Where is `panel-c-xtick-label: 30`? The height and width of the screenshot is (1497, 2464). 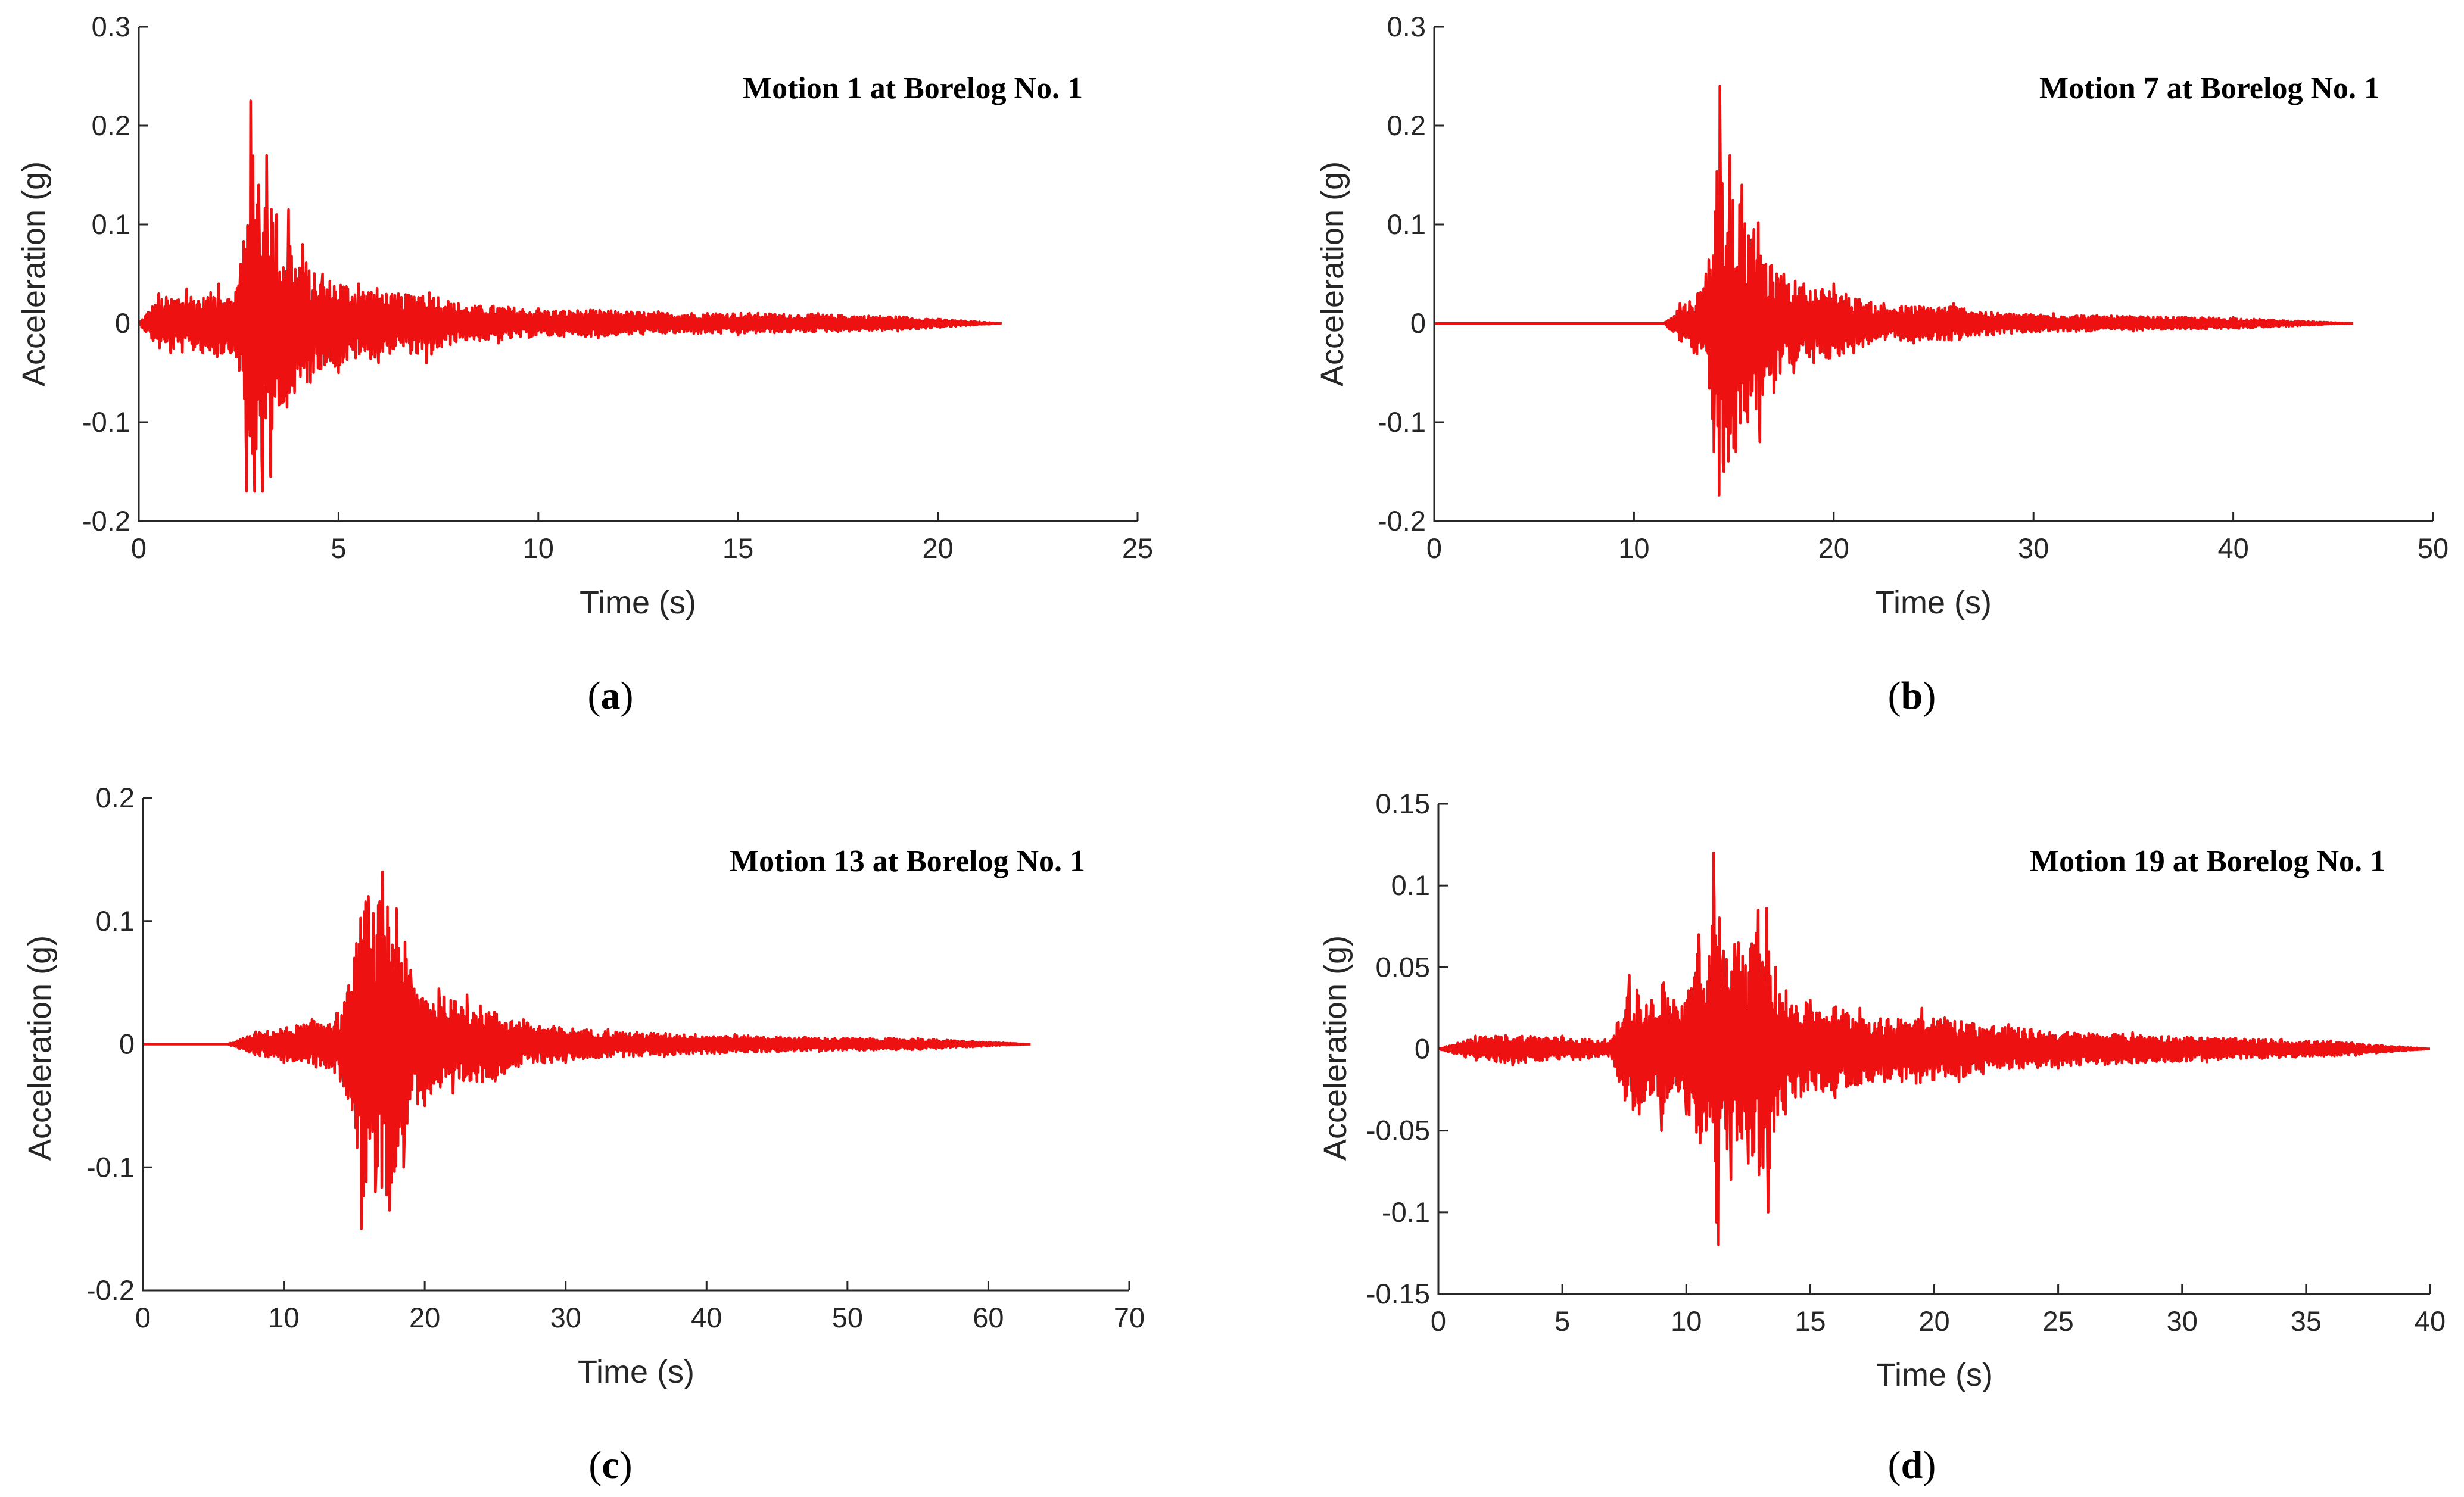
panel-c-xtick-label: 30 is located at coordinates (565, 1317).